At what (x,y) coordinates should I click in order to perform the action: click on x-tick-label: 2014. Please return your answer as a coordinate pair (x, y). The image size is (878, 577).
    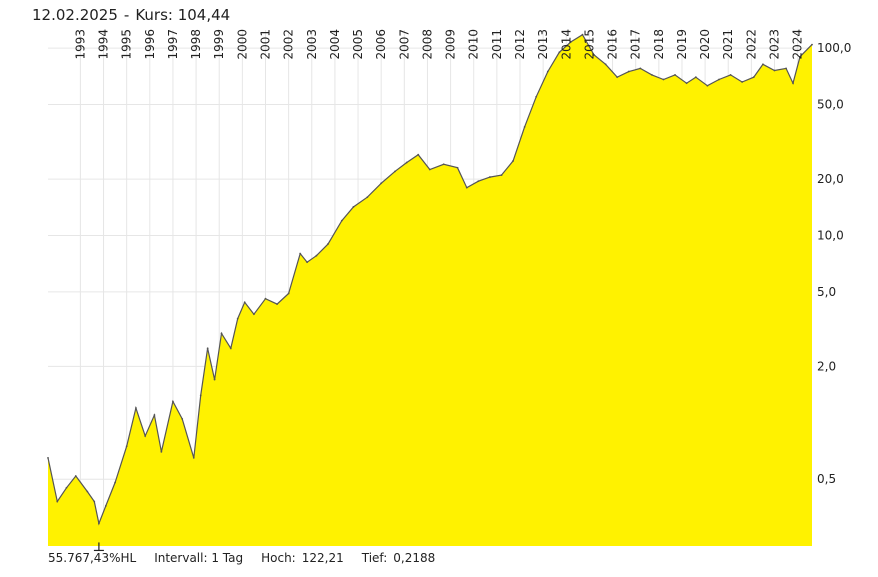
    Looking at the image, I should click on (566, 44).